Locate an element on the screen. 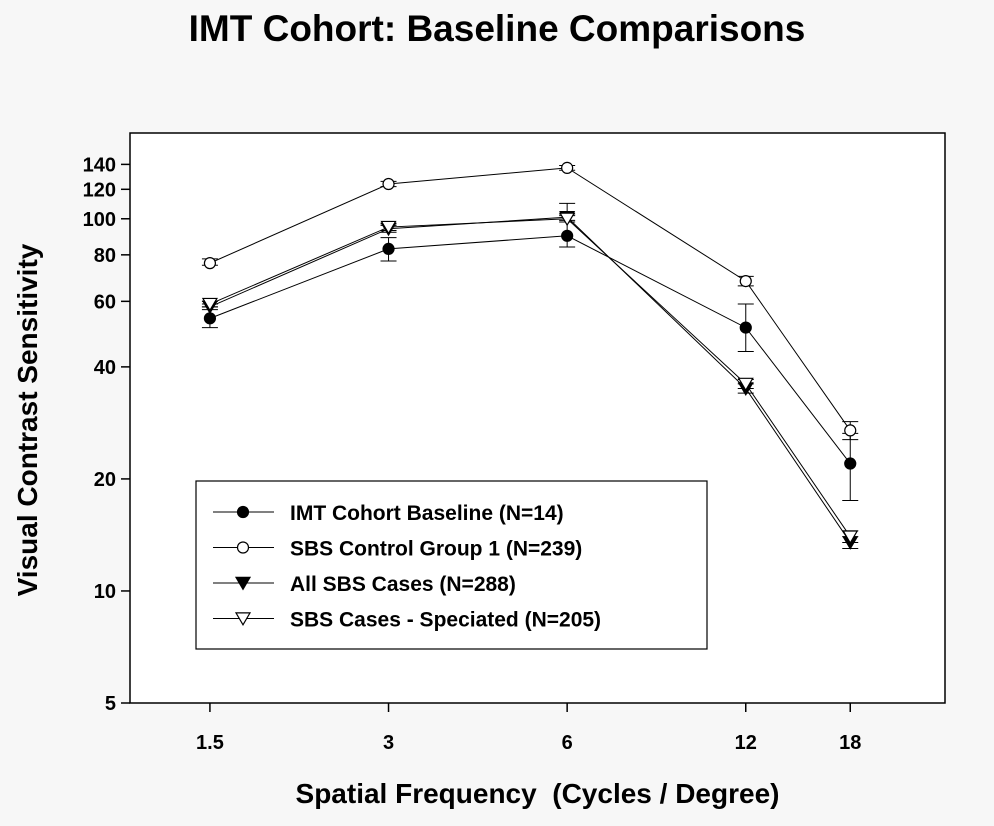 The image size is (994, 826). y-tick-label: 140 is located at coordinates (99, 165).